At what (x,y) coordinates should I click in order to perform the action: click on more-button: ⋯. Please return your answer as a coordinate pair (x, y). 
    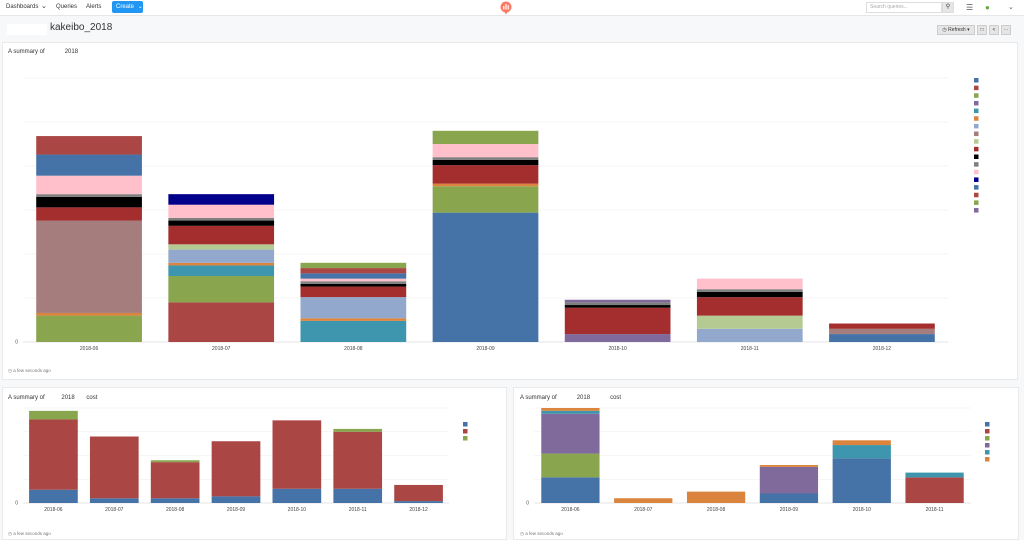
    Looking at the image, I should click on (1006, 30).